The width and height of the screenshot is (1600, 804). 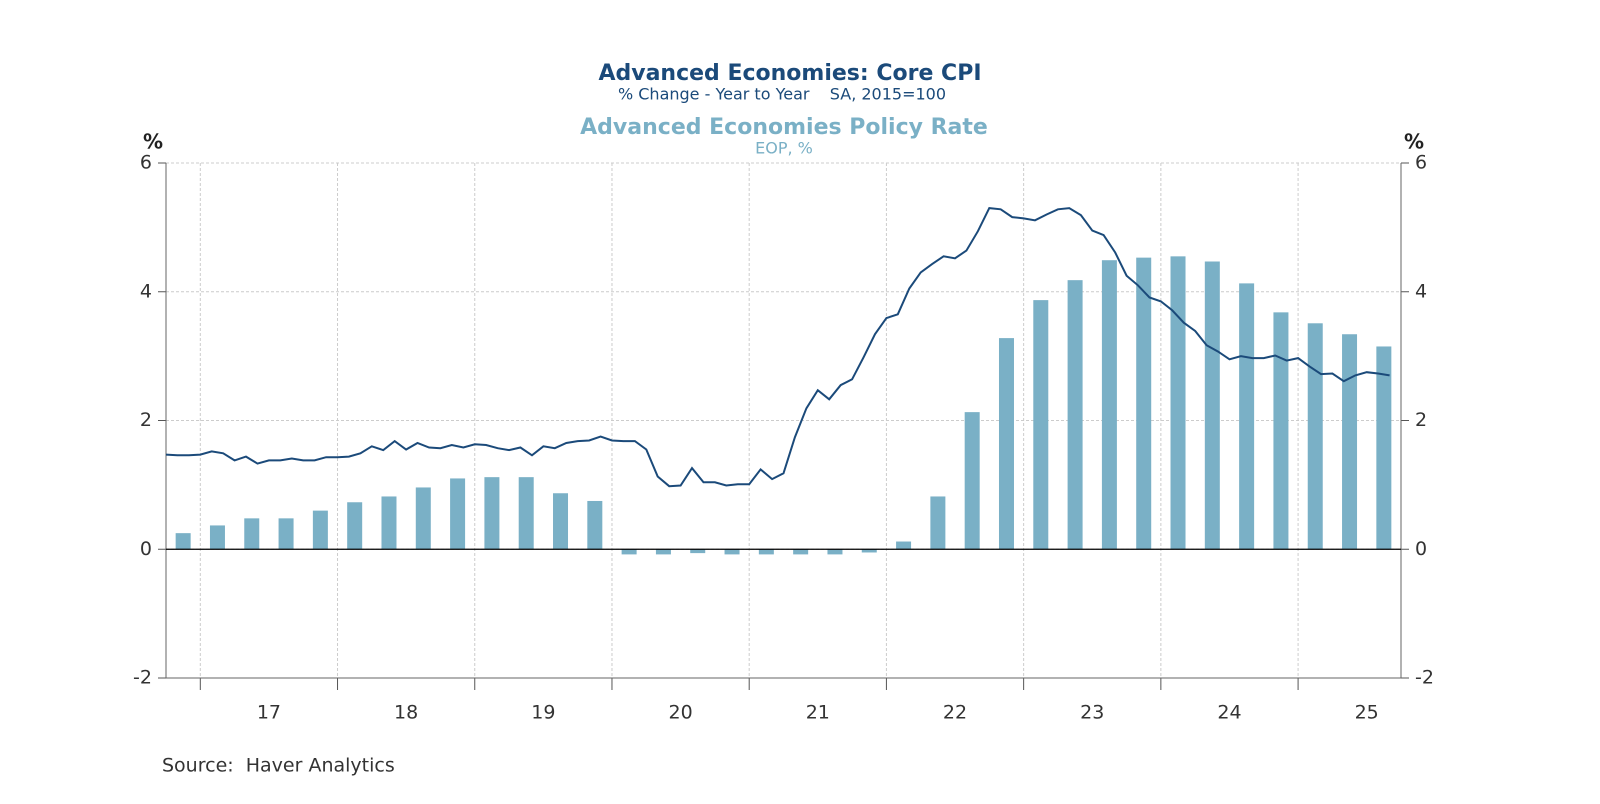 I want to click on x-tick-label: 18, so click(x=406, y=713).